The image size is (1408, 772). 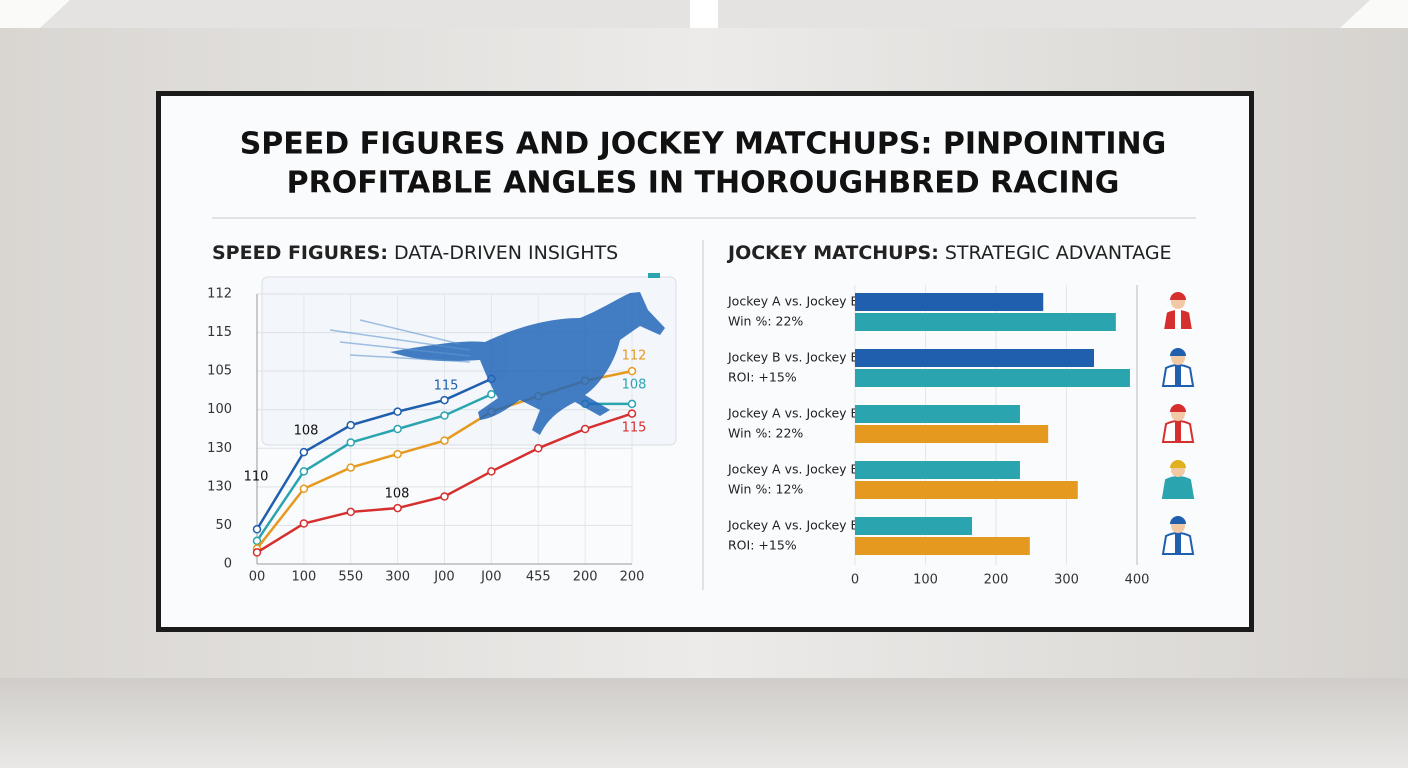 What do you see at coordinates (1058, 253) in the screenshot?
I see `section-subtitle: STRATEGIC ADVANTAGE` at bounding box center [1058, 253].